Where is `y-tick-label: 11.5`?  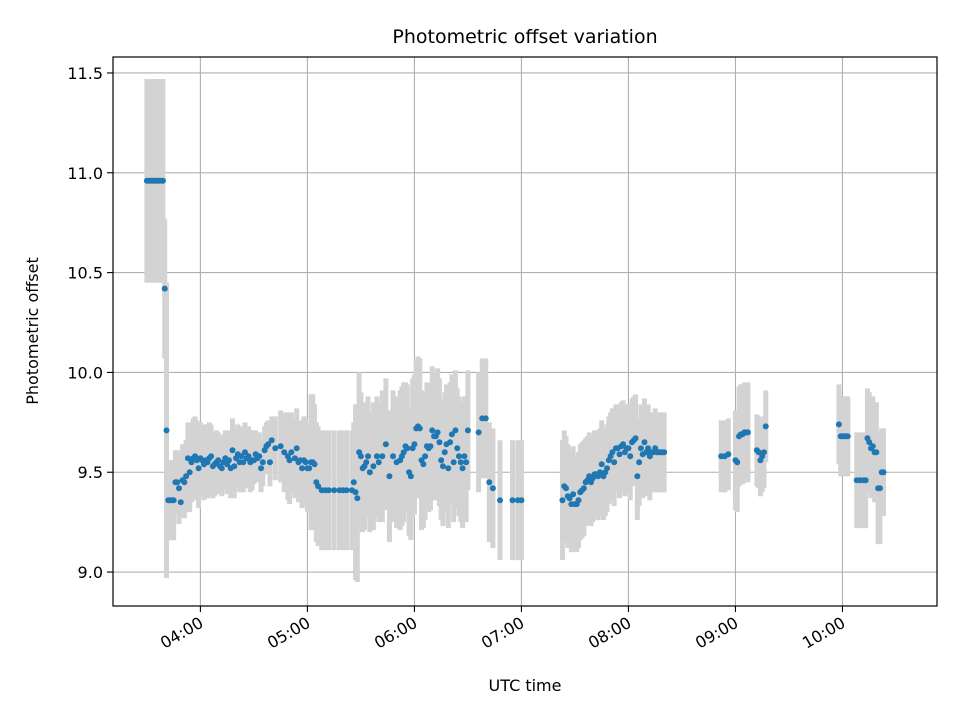 y-tick-label: 11.5 is located at coordinates (85, 73).